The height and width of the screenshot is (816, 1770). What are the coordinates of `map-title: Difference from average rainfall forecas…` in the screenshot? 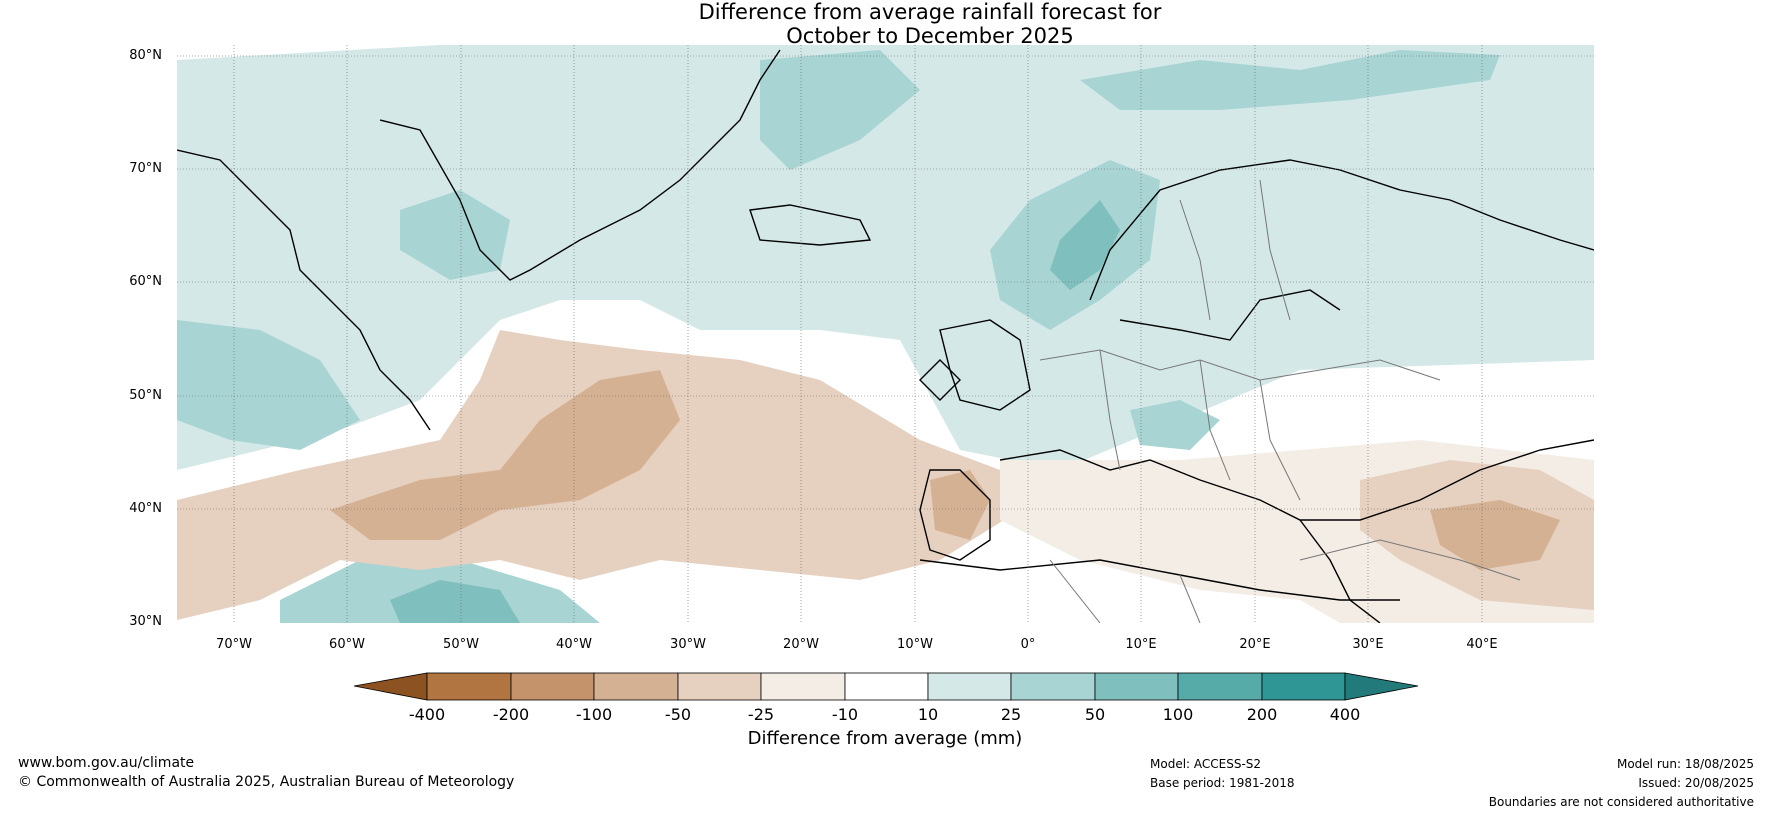 It's located at (885, 24).